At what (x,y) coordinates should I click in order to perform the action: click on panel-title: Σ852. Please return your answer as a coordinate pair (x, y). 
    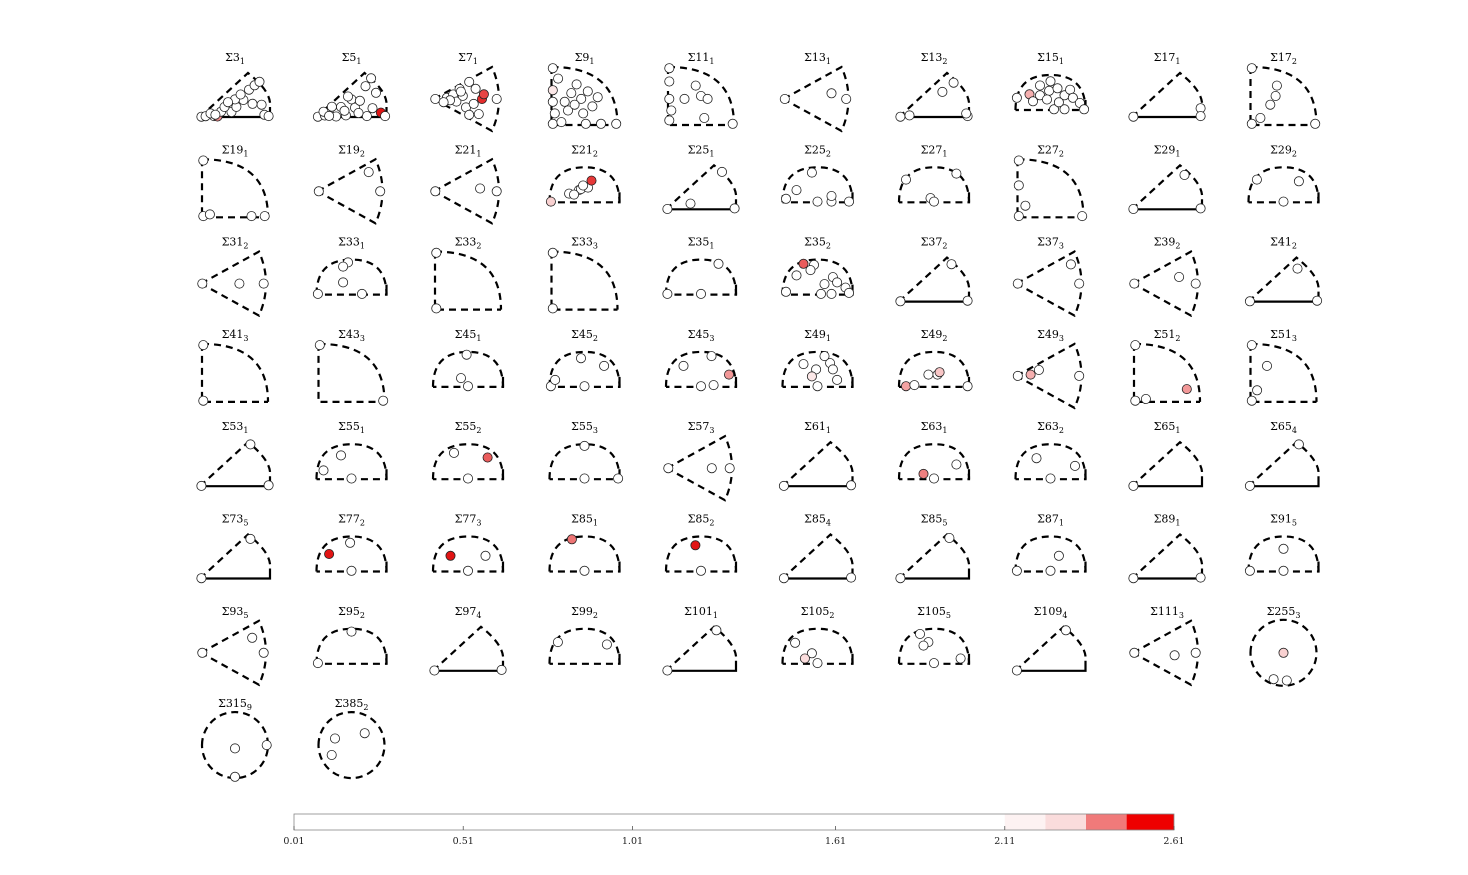
    Looking at the image, I should click on (701, 520).